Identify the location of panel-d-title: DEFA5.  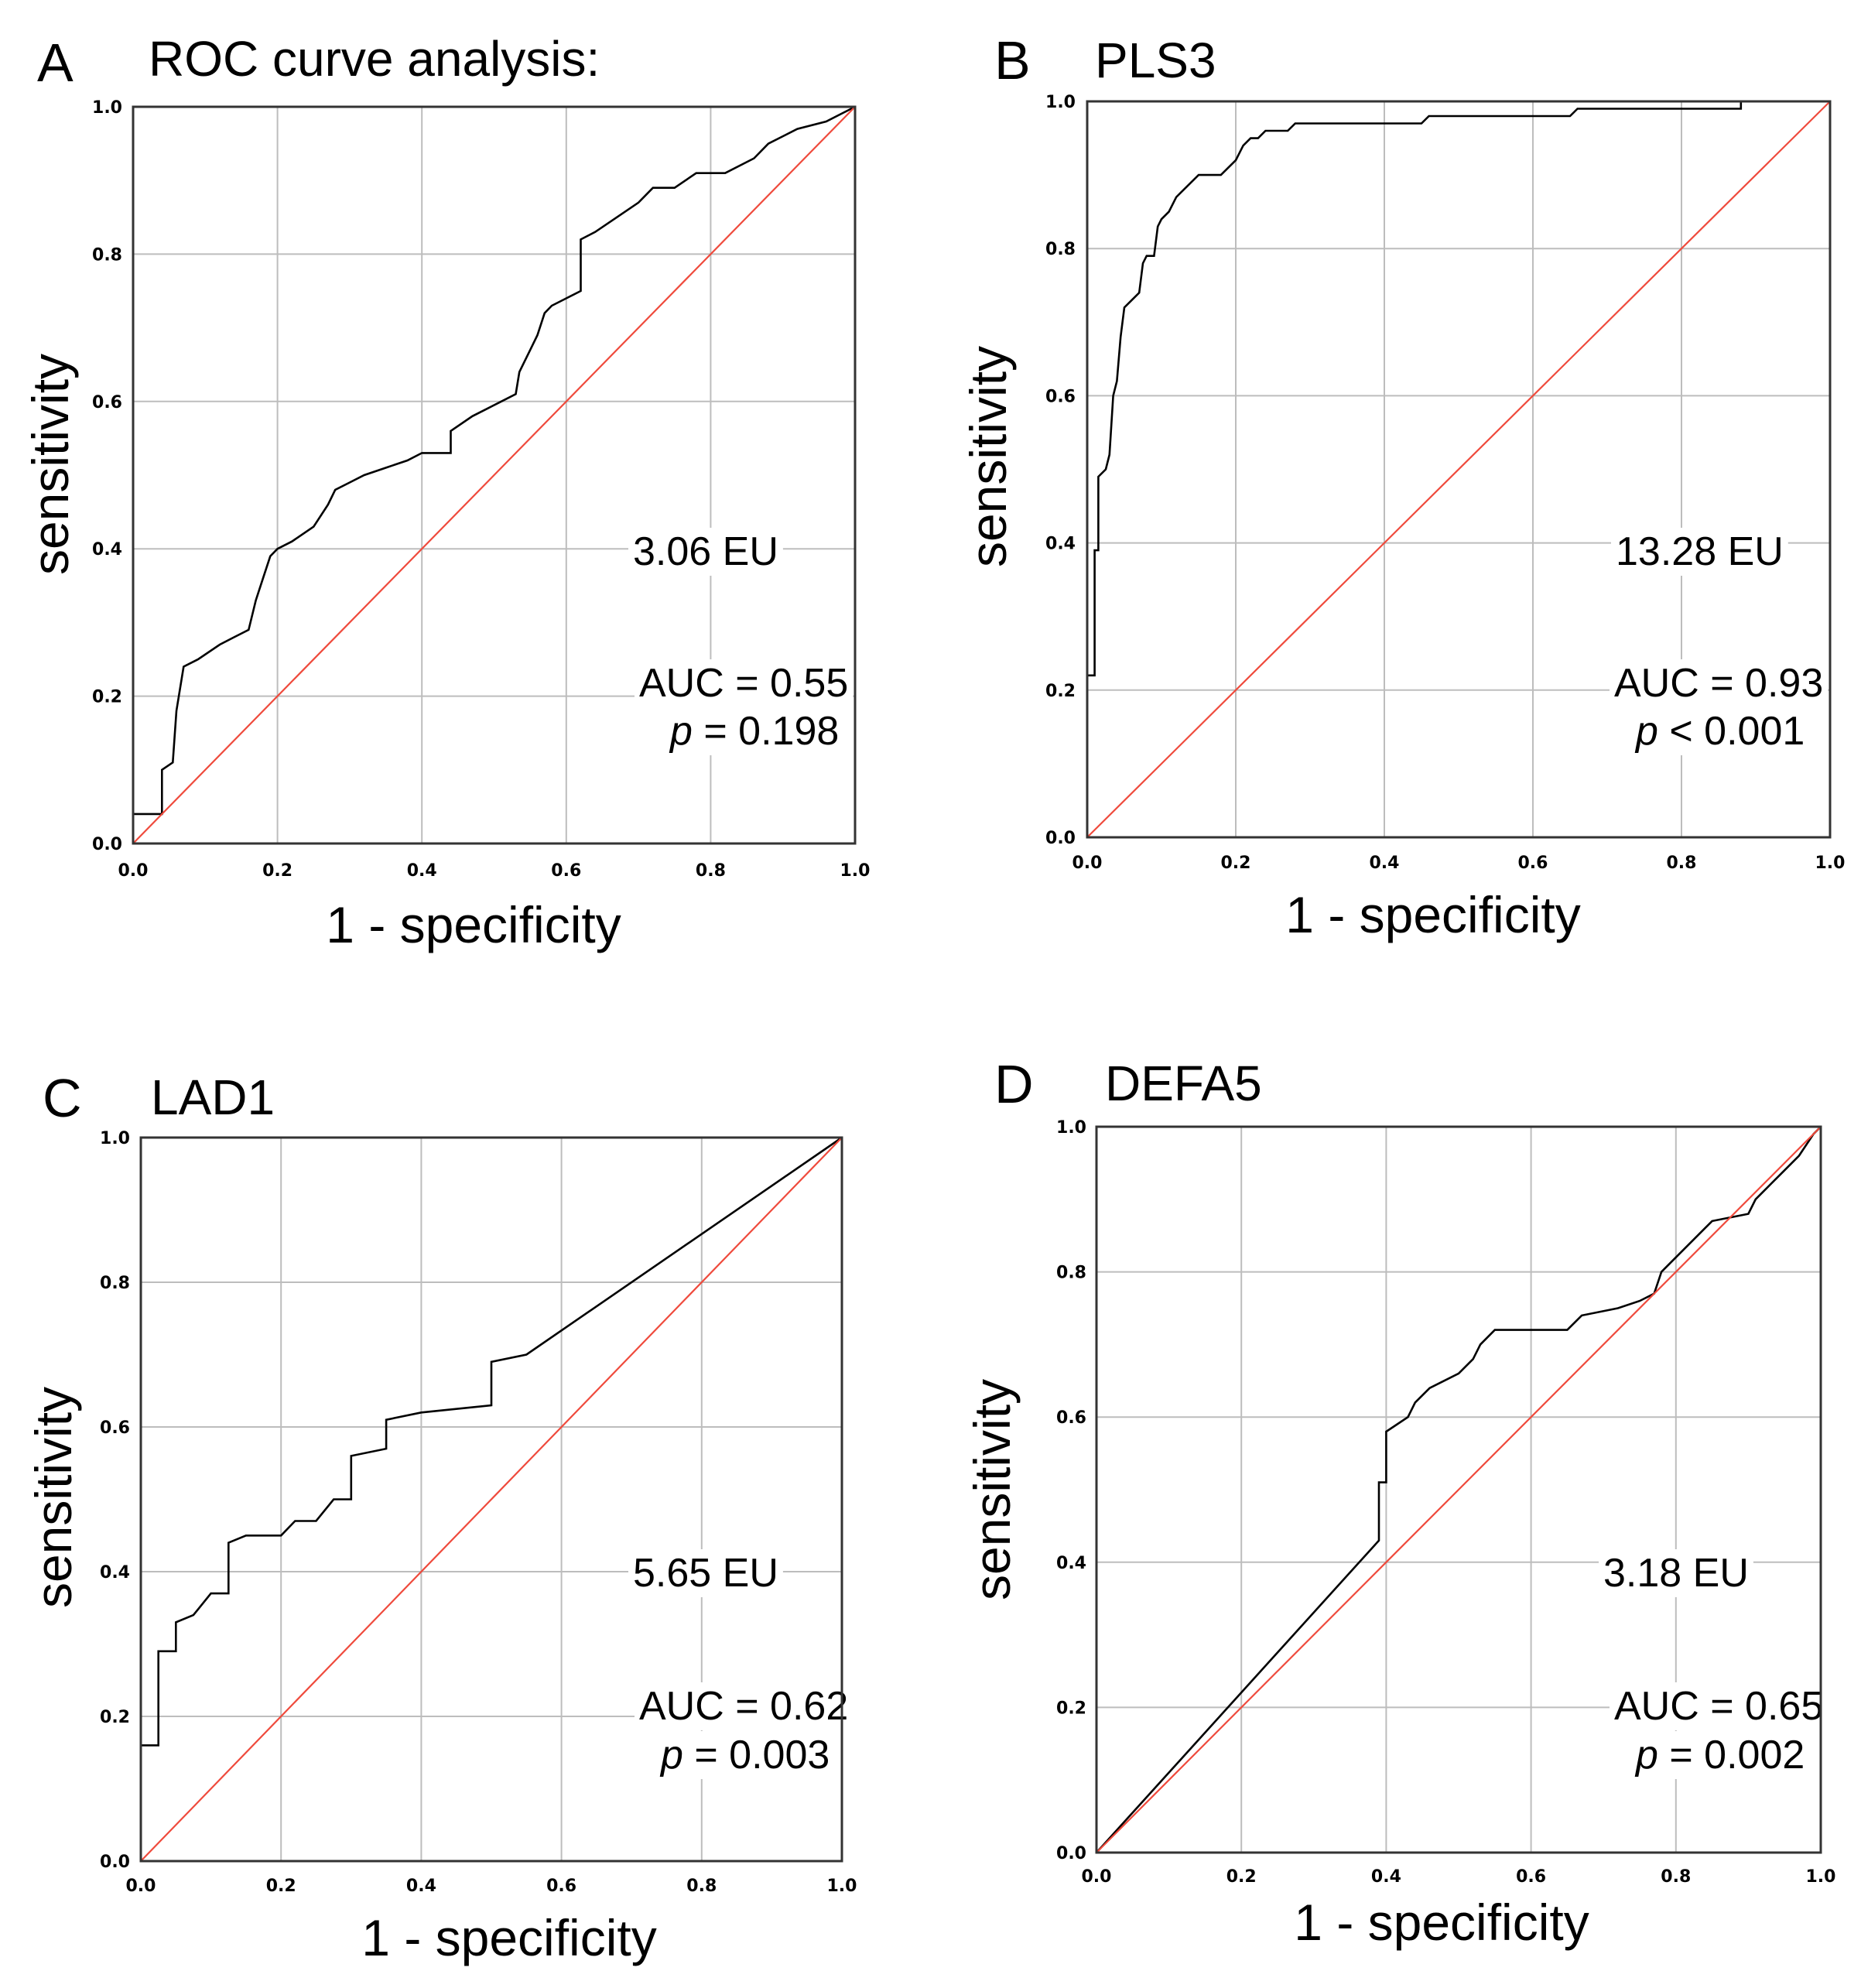
(1183, 1083).